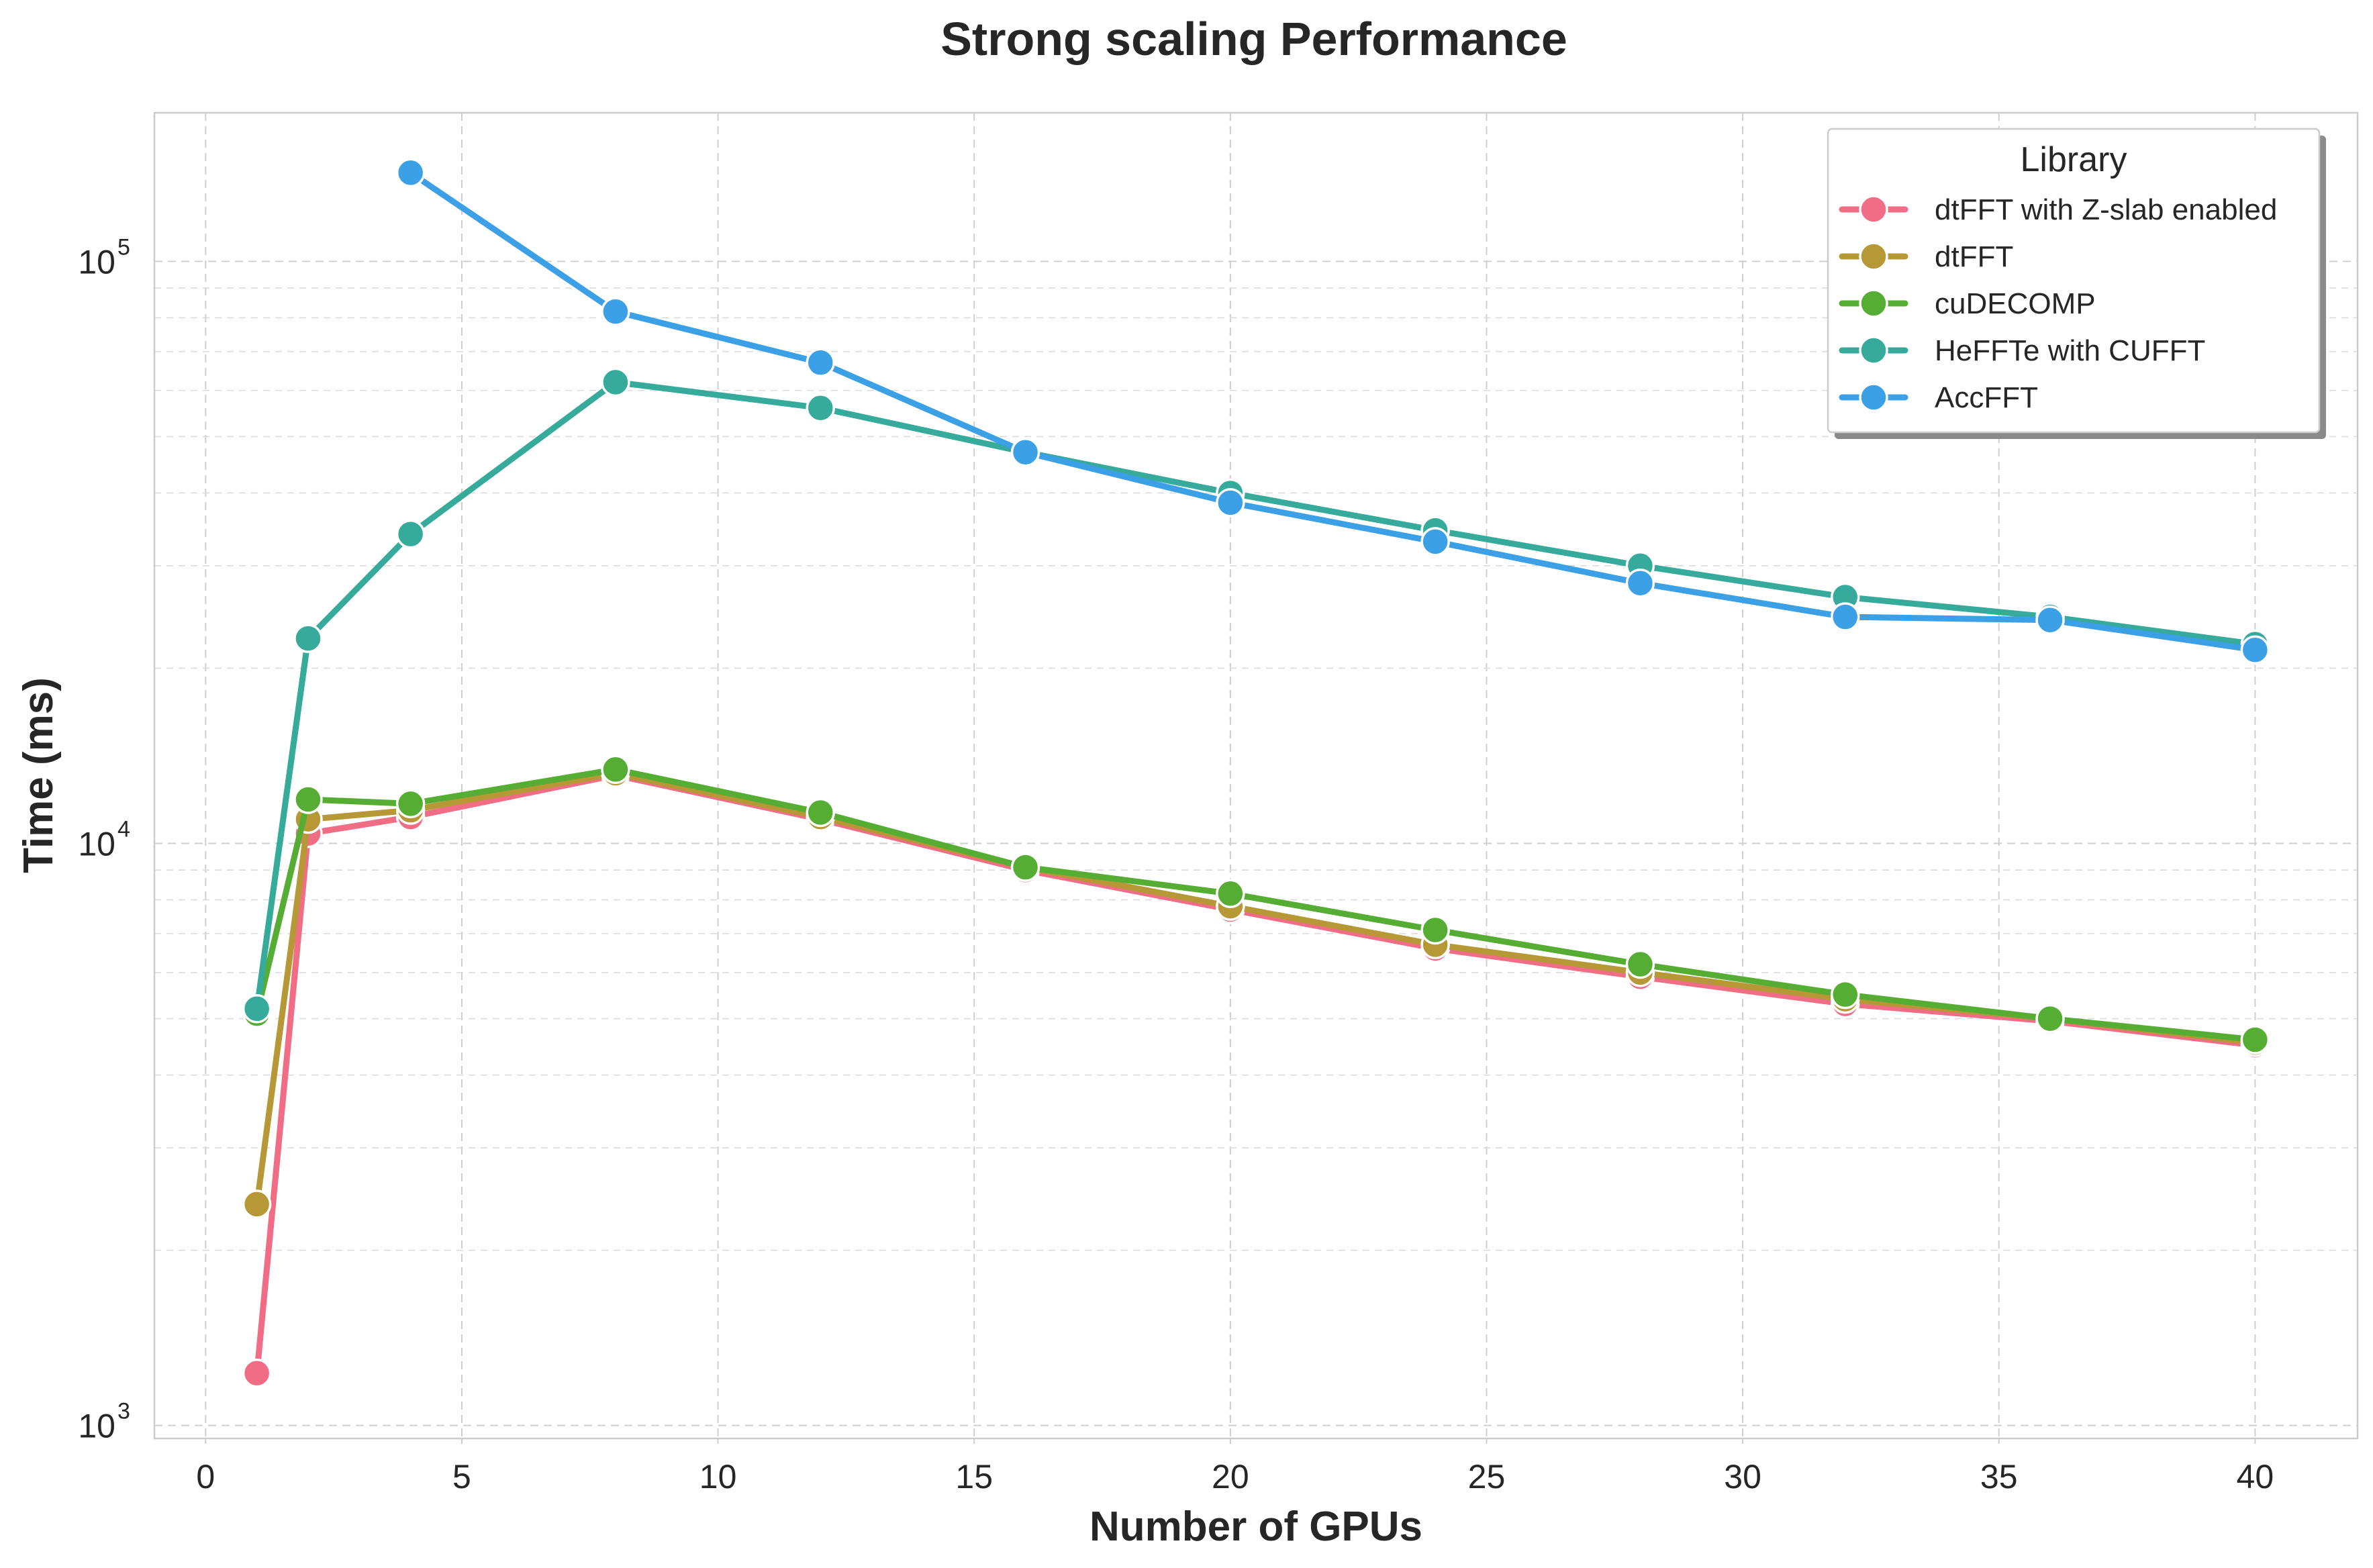 Image resolution: width=2373 pixels, height=1568 pixels. I want to click on legend-label: AccFFT, so click(1987, 398).